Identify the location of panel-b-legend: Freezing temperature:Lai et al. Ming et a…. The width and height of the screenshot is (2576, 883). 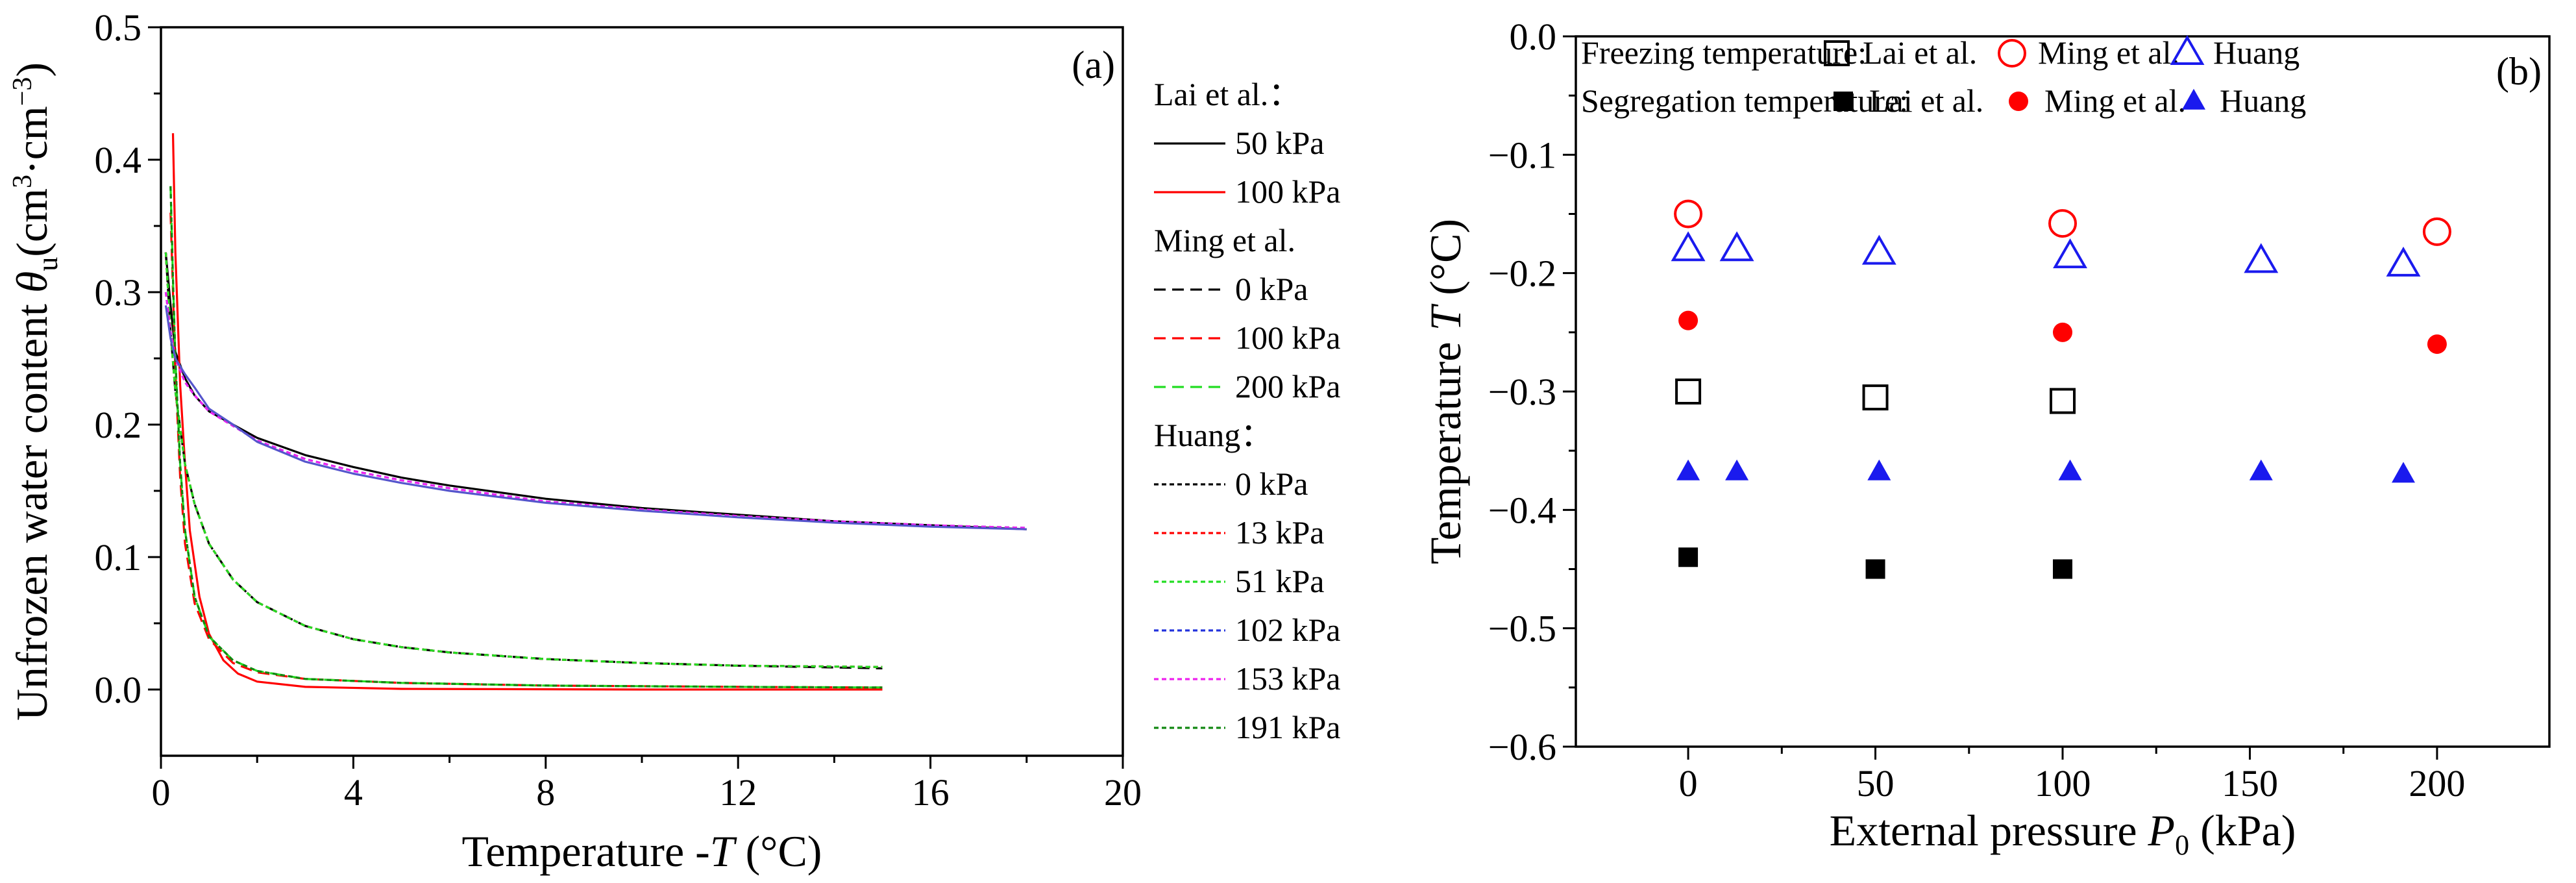
(1943, 76).